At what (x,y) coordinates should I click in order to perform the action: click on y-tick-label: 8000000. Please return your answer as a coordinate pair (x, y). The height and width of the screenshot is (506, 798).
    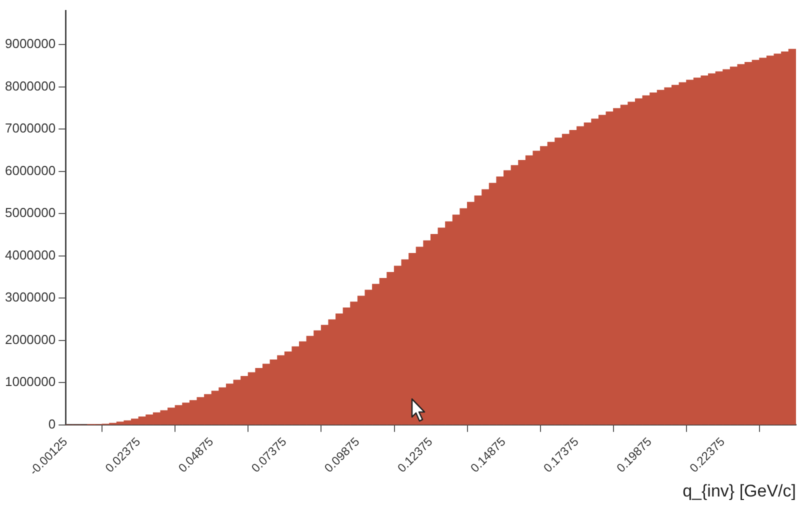
    Looking at the image, I should click on (30, 86).